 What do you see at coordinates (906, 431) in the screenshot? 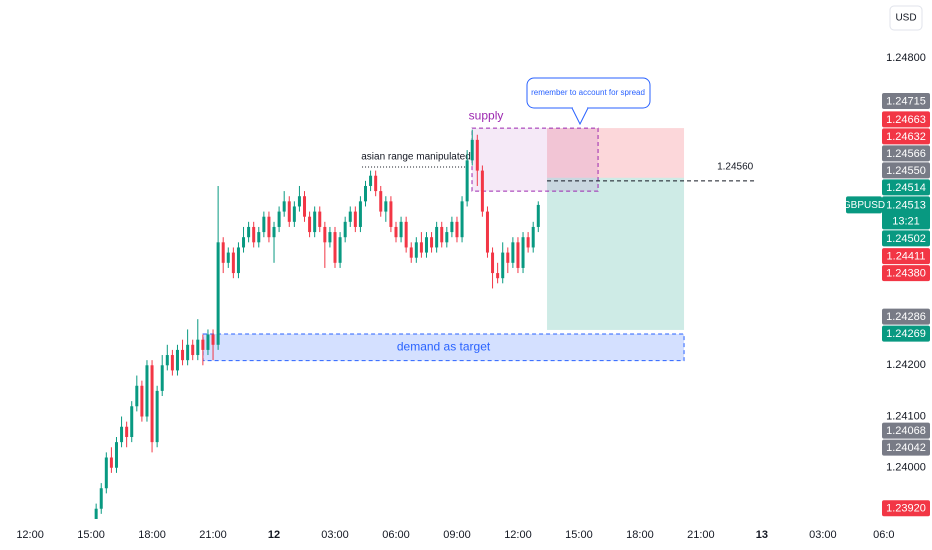
I see `price-badge-label: 1.24068` at bounding box center [906, 431].